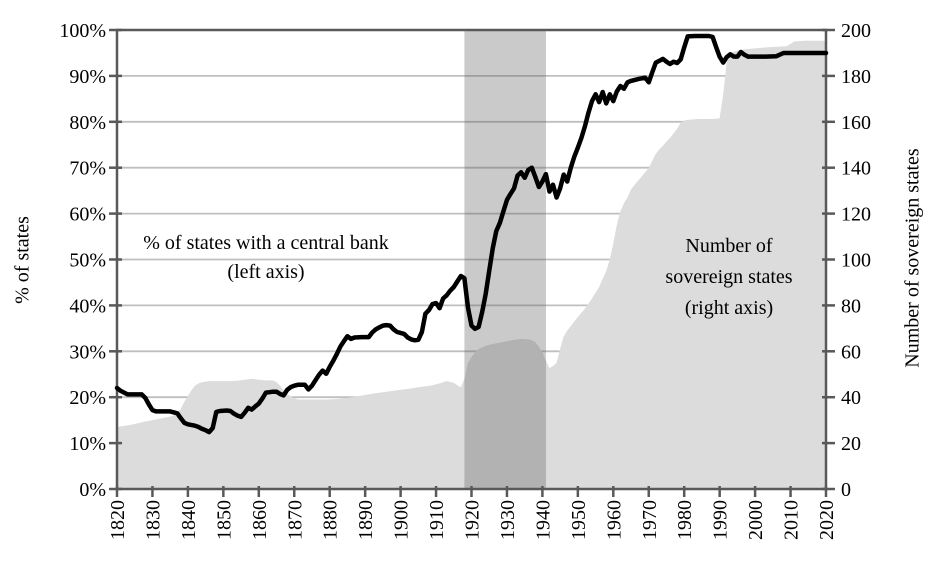 The image size is (930, 573). Describe the element at coordinates (224, 520) in the screenshot. I see `x-tick-label: 1850` at that location.